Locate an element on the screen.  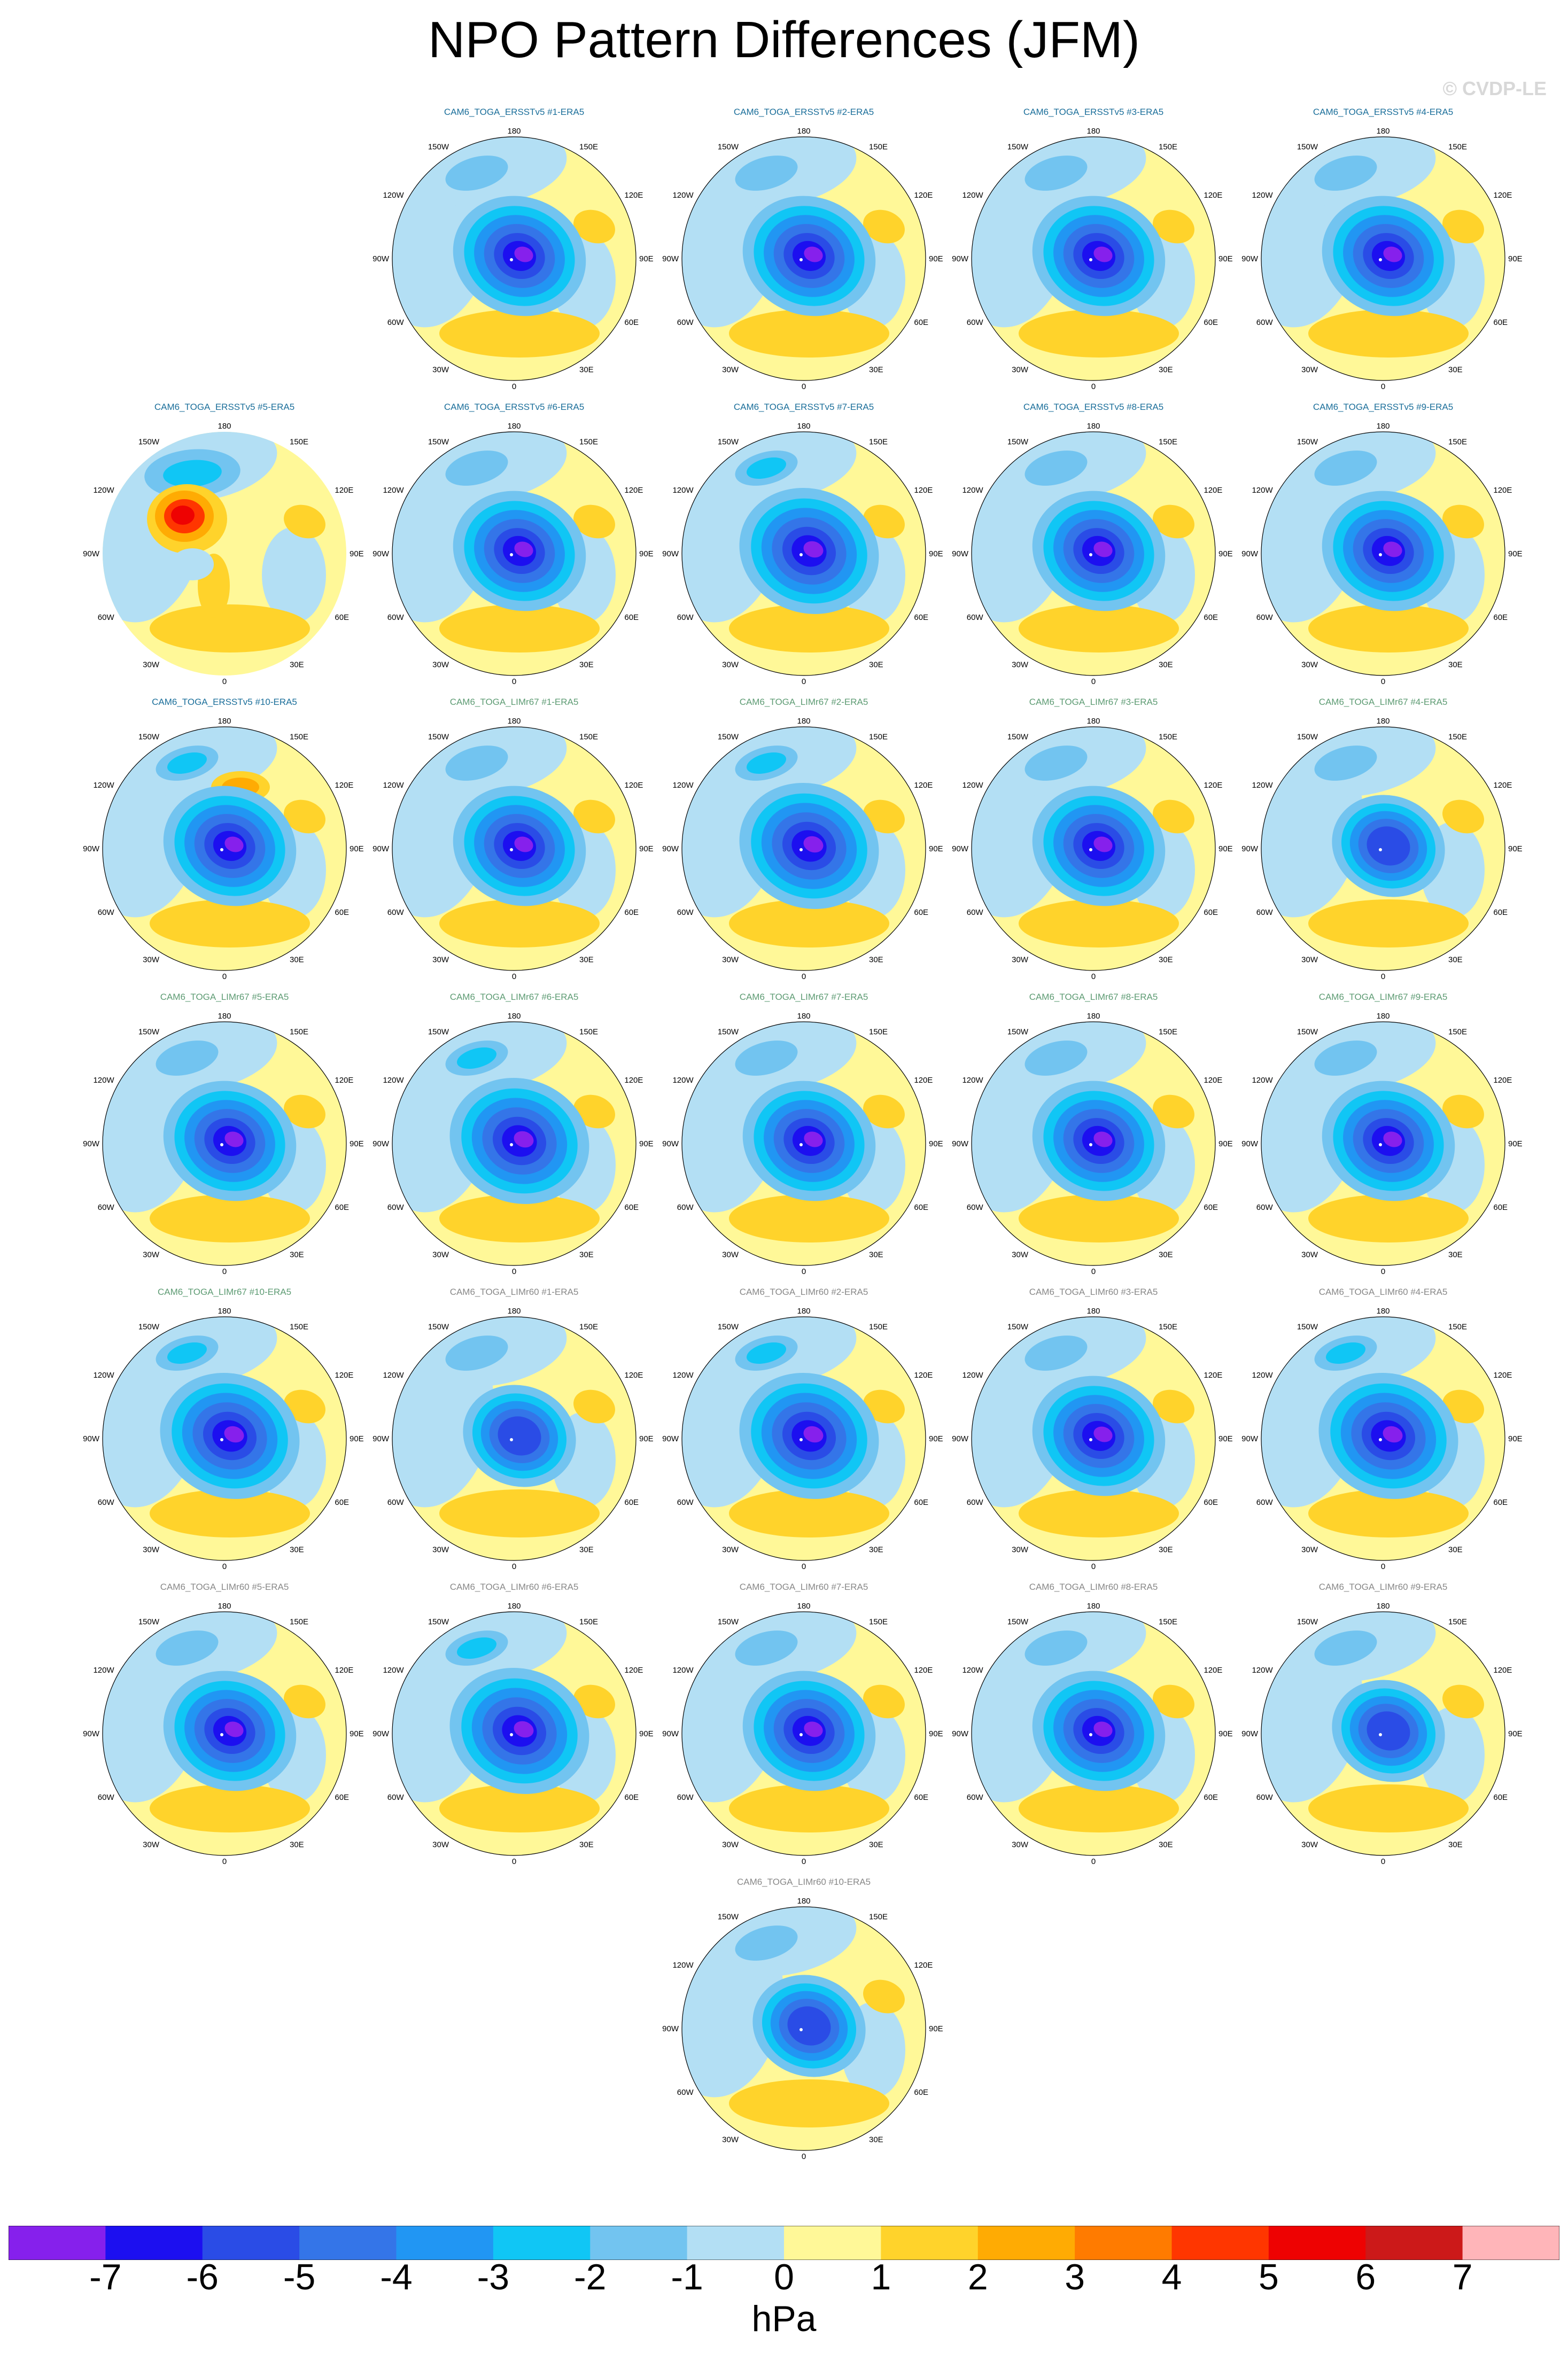
panel-title: CAM6_TOGA_LIMr60 #9-ERA5 is located at coordinates (1383, 1587).